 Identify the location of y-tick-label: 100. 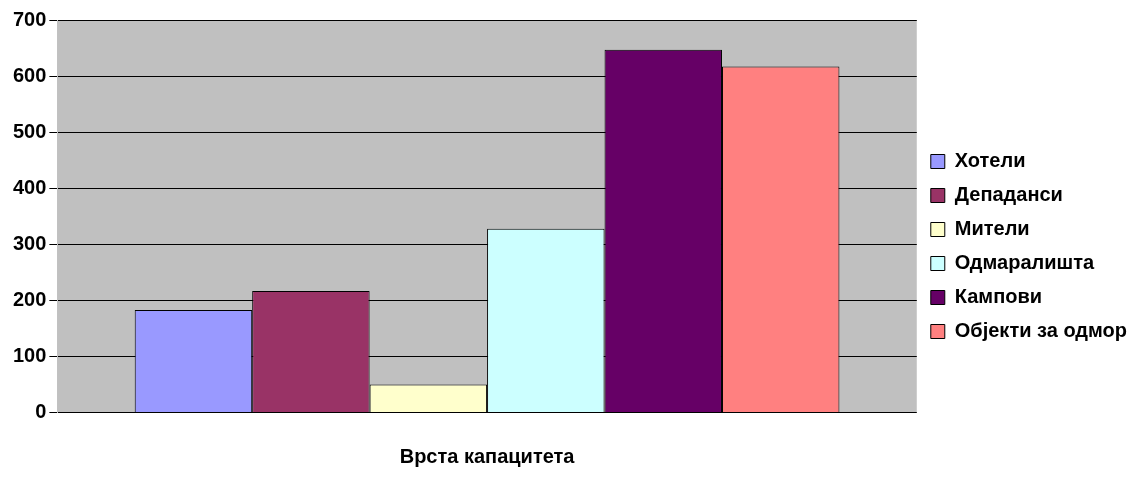
(29, 355).